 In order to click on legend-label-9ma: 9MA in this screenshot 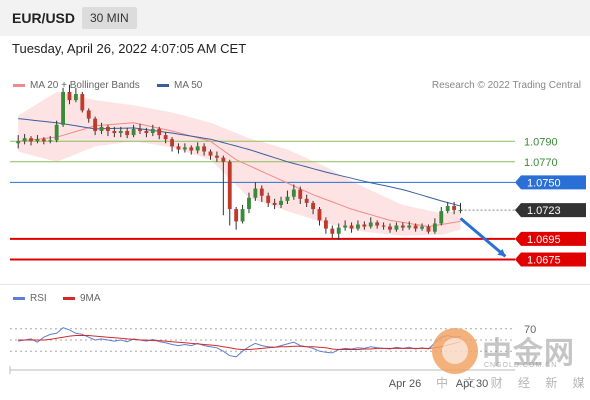, I will do `click(90, 298)`.